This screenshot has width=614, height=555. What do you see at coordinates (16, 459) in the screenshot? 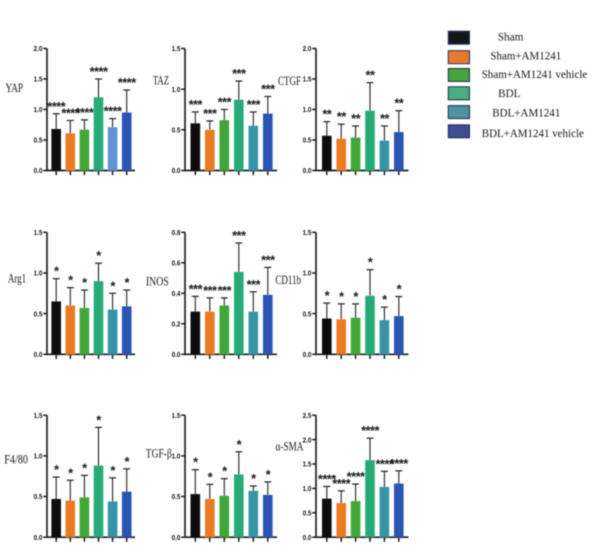
I see `svg-text: F4/80` at bounding box center [16, 459].